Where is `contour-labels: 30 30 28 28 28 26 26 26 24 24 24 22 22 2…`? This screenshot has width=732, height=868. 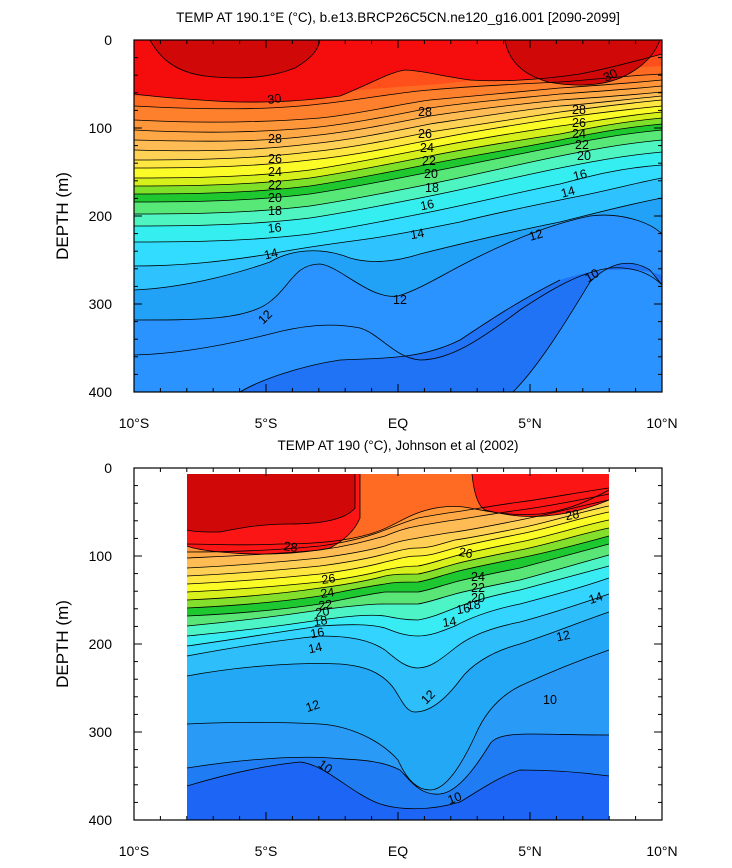
contour-labels: 30 30 28 28 28 26 26 26 24 24 24 22 22 2… is located at coordinates (437, 196).